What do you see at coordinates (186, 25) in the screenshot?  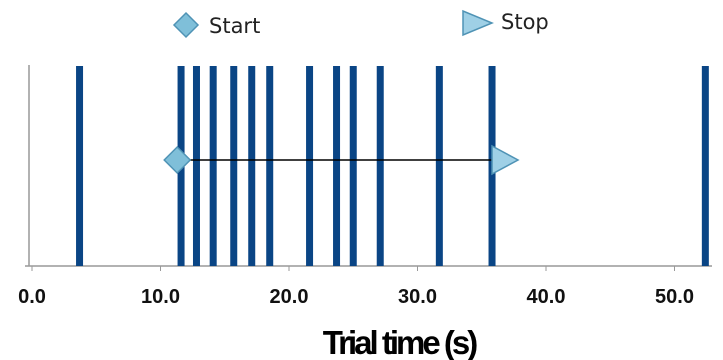 I see `legend-start-diamond-icon` at bounding box center [186, 25].